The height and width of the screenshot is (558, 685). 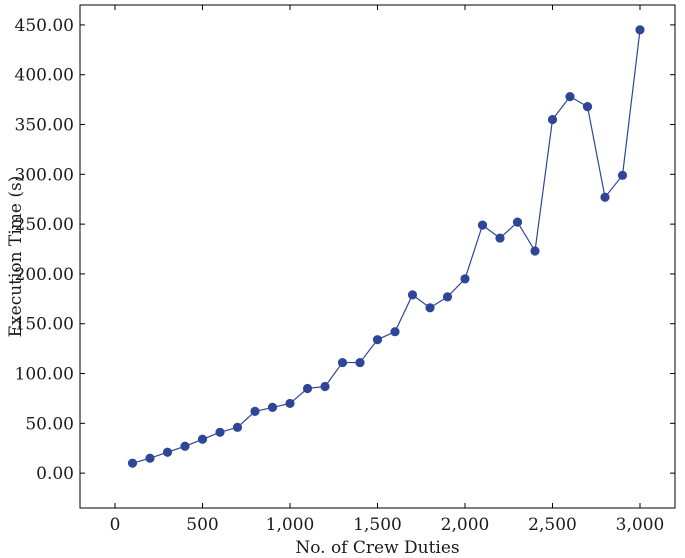 What do you see at coordinates (49, 424) in the screenshot?
I see `y-tick-label: 50.00` at bounding box center [49, 424].